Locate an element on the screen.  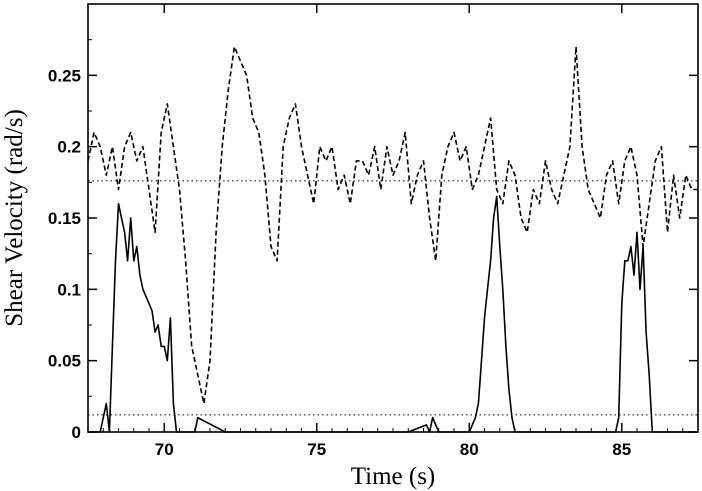
y-axis-title: Shear Velocity (rad/s) is located at coordinates (14, 218).